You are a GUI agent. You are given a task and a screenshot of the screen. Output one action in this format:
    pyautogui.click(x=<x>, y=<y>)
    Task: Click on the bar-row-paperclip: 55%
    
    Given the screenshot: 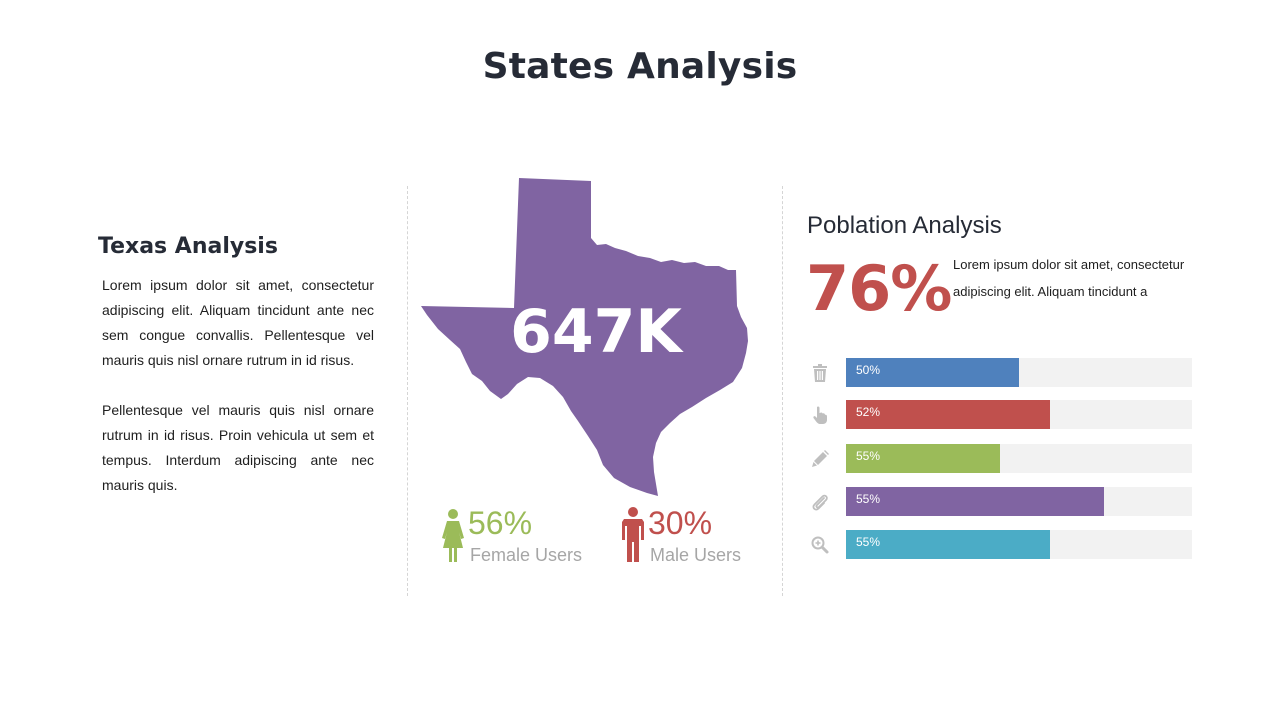 What is the action you would take?
    pyautogui.click(x=999, y=501)
    